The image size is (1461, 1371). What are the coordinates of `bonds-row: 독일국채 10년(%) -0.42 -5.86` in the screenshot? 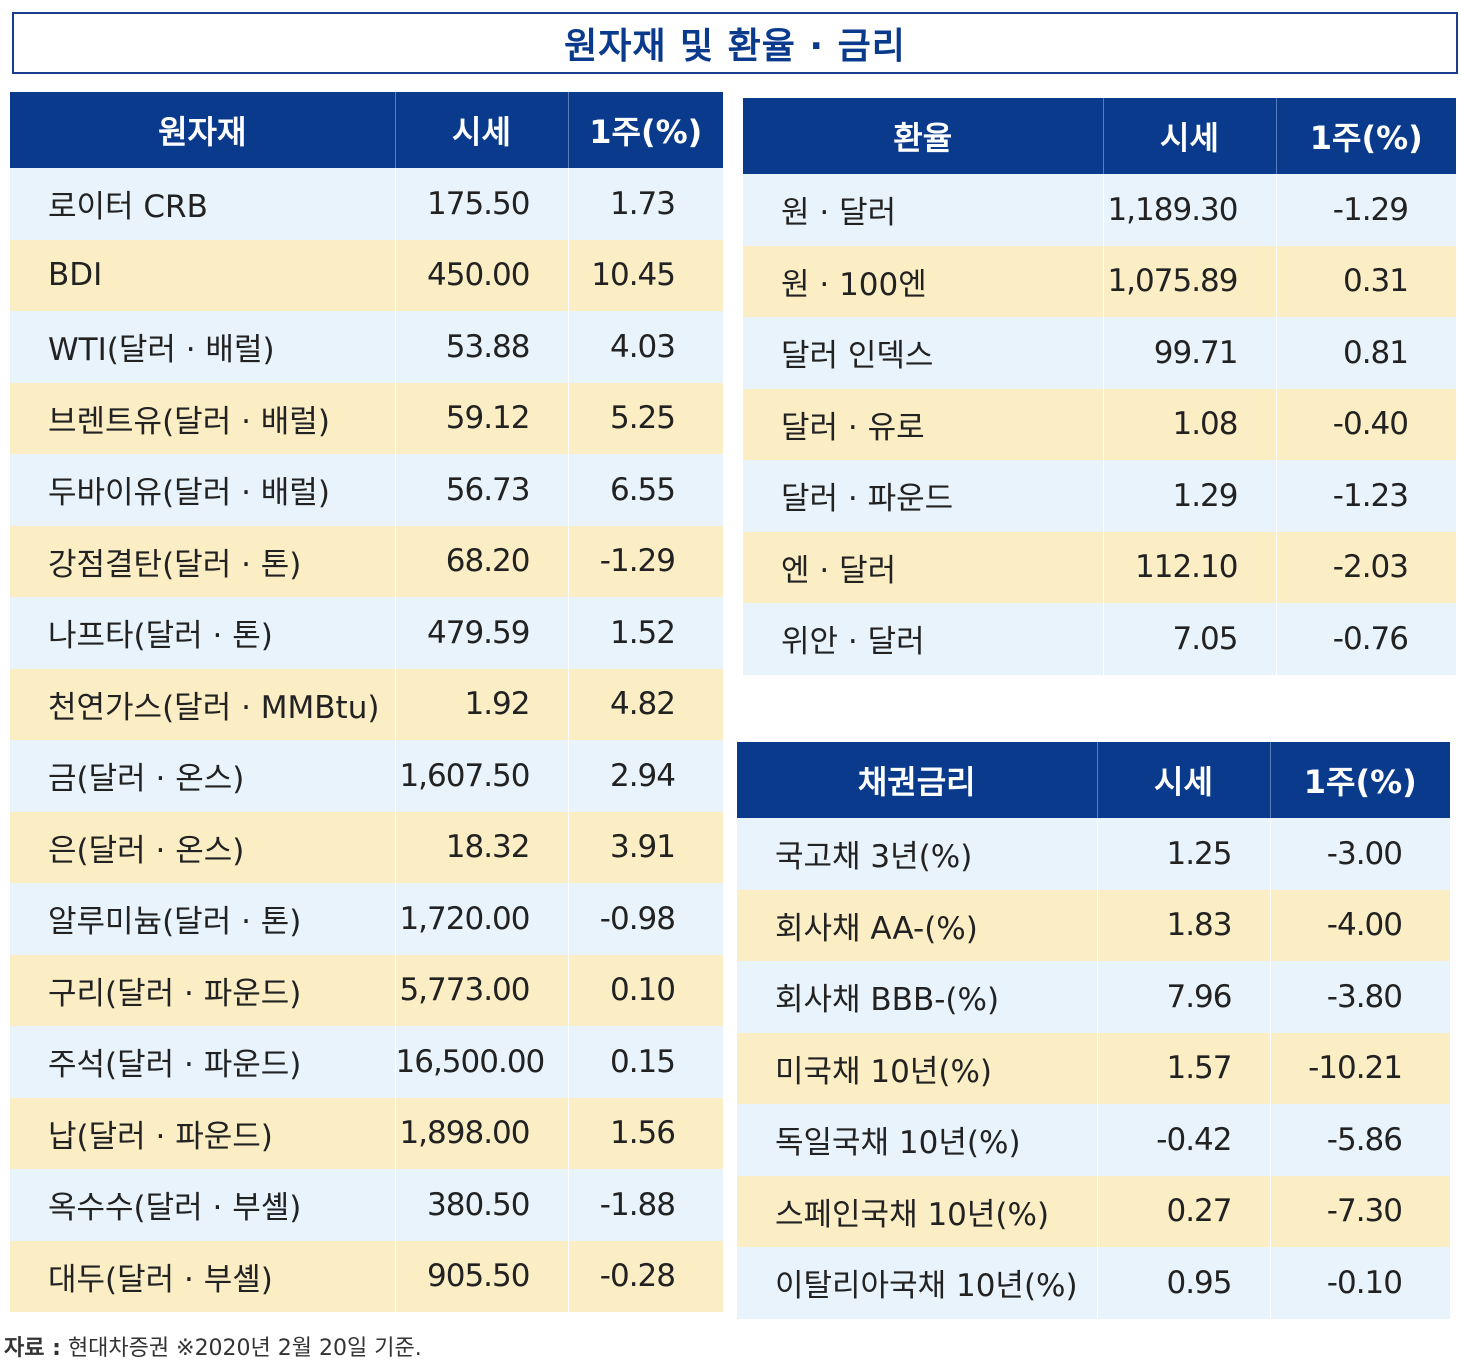 It's located at (1093, 1140).